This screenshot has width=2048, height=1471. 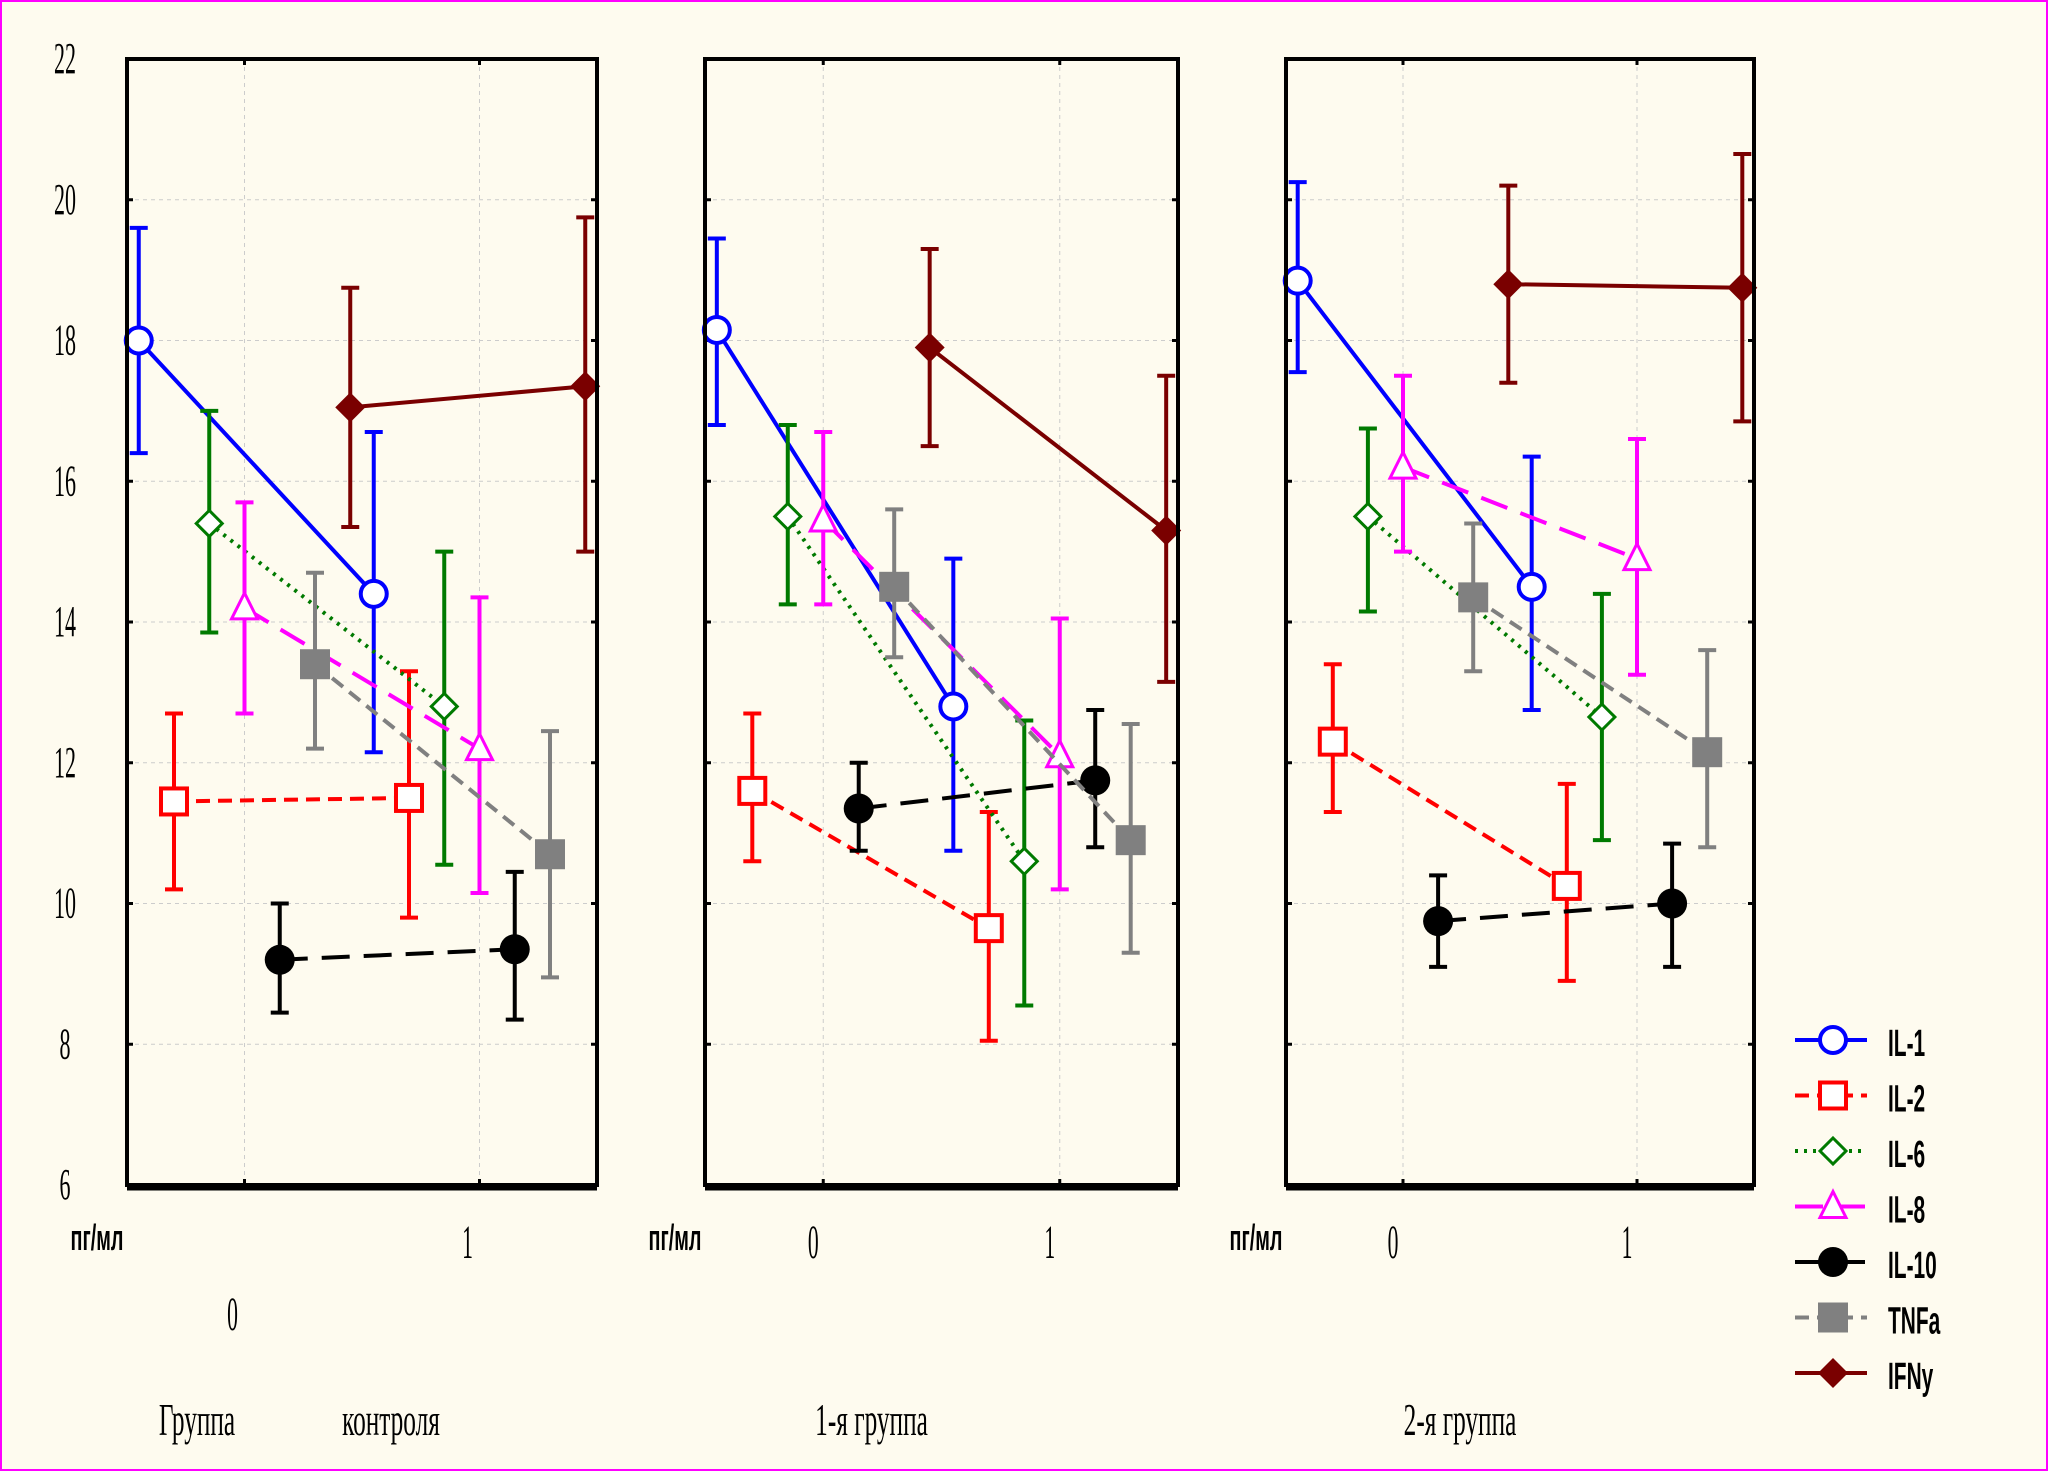 What do you see at coordinates (197, 1420) in the screenshot?
I see `group-label: Группа` at bounding box center [197, 1420].